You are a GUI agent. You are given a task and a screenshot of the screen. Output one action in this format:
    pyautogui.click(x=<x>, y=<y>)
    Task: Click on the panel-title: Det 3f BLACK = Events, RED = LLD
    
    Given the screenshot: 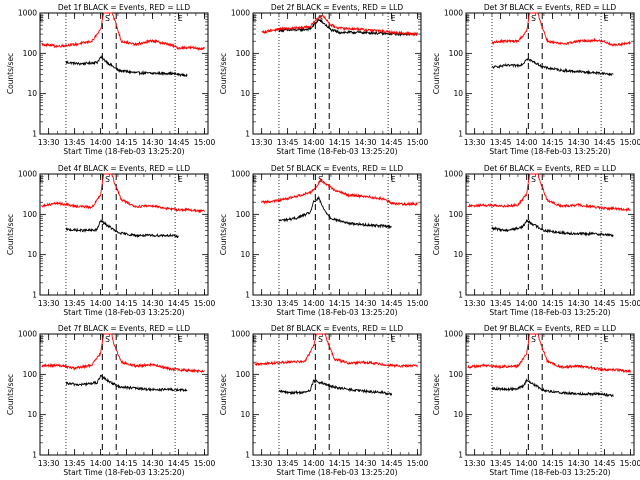 What is the action you would take?
    pyautogui.click(x=550, y=7)
    